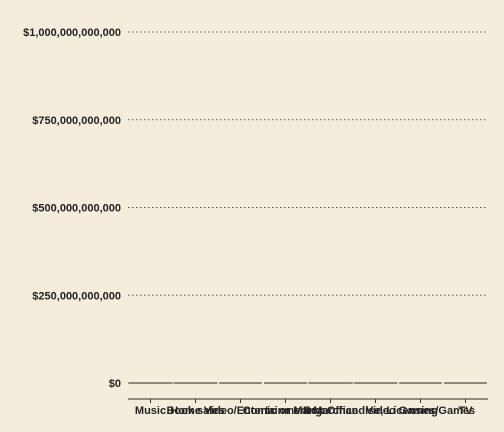  What do you see at coordinates (115, 384) in the screenshot?
I see `y-tick-label: $0` at bounding box center [115, 384].